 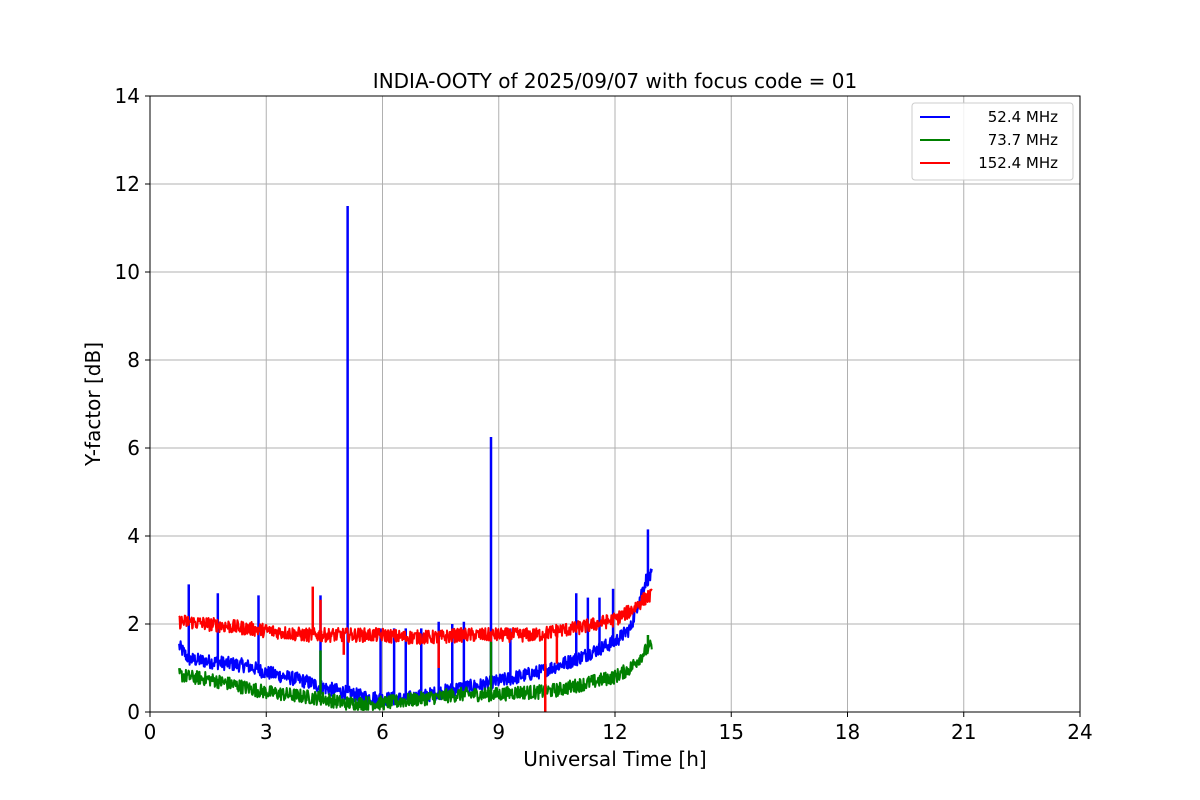 What do you see at coordinates (847, 732) in the screenshot?
I see `x-tick-label: 18` at bounding box center [847, 732].